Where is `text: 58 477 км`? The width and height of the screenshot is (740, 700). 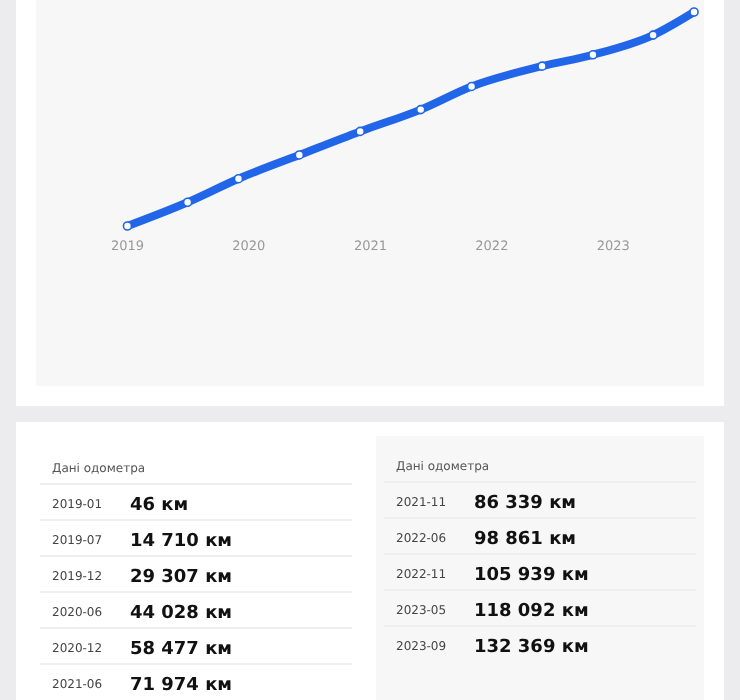
text: 58 477 км is located at coordinates (181, 650).